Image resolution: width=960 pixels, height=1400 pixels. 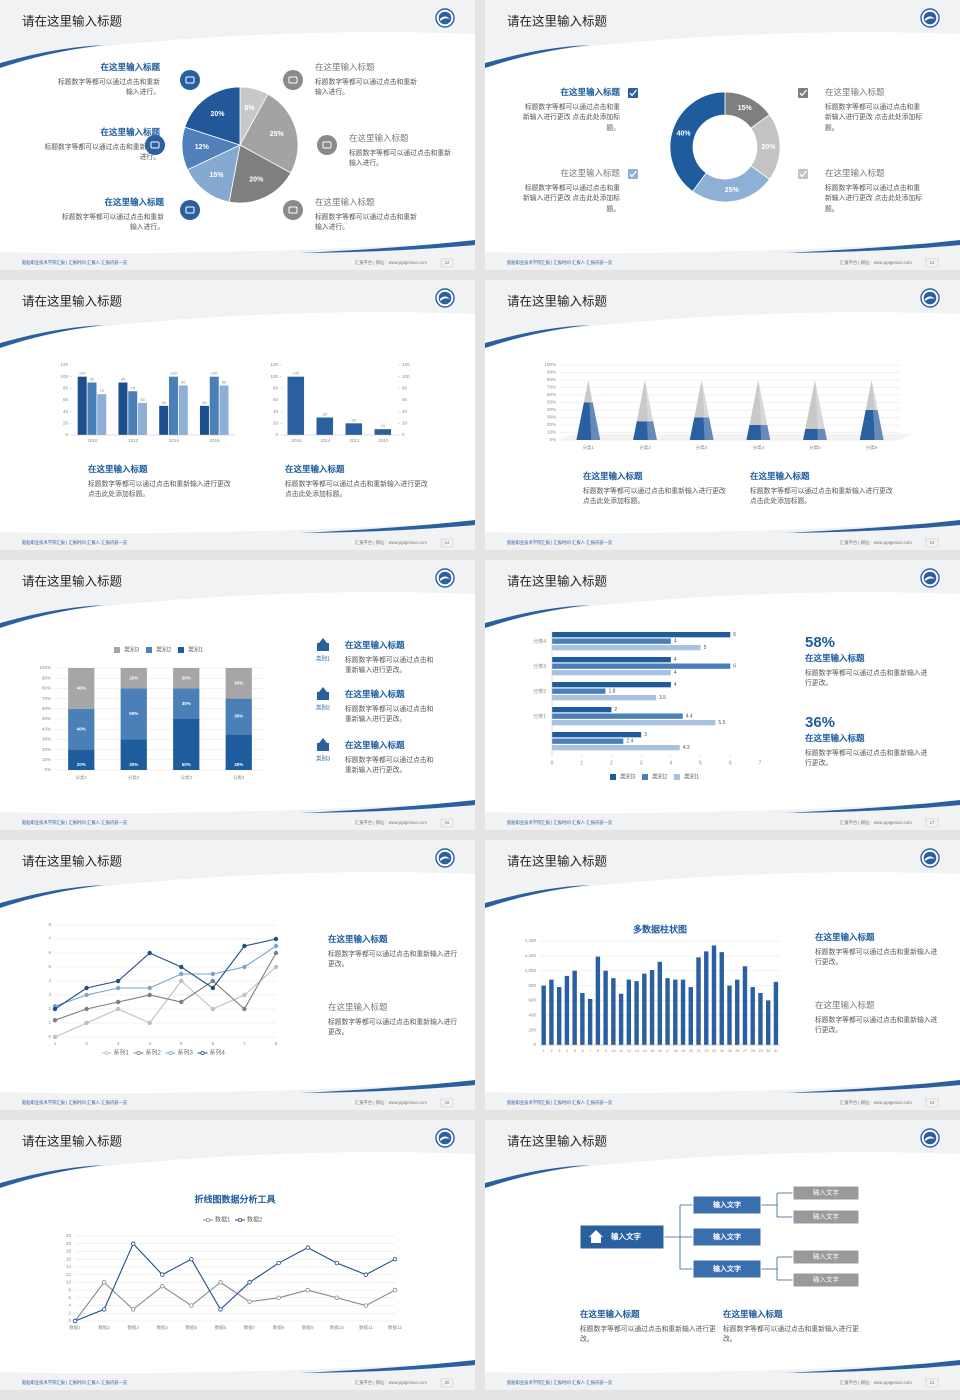 What do you see at coordinates (86, 1043) in the screenshot?
I see `x-tick-label: 2` at bounding box center [86, 1043].